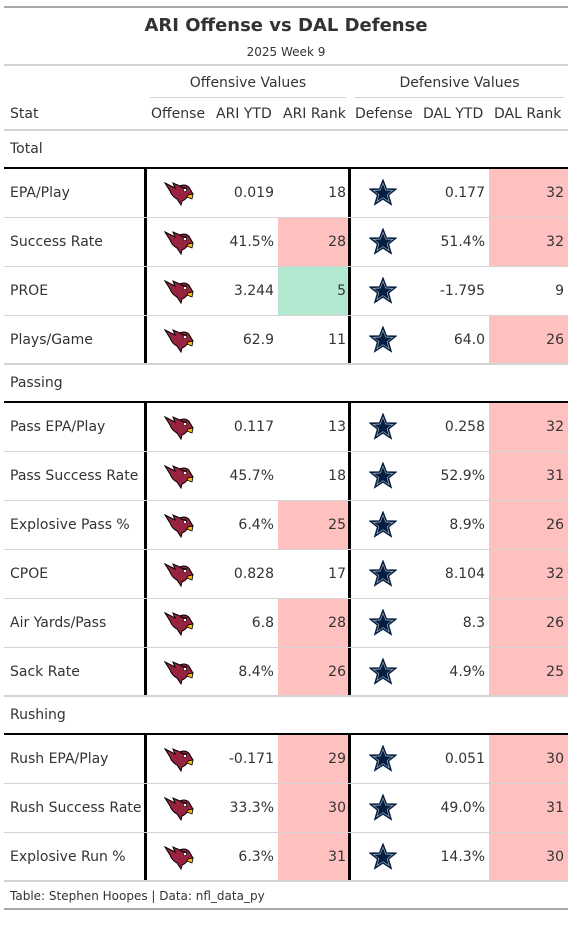 This screenshot has width=572, height=928. What do you see at coordinates (258, 339) in the screenshot?
I see `ari-ytd-value: 62.9` at bounding box center [258, 339].